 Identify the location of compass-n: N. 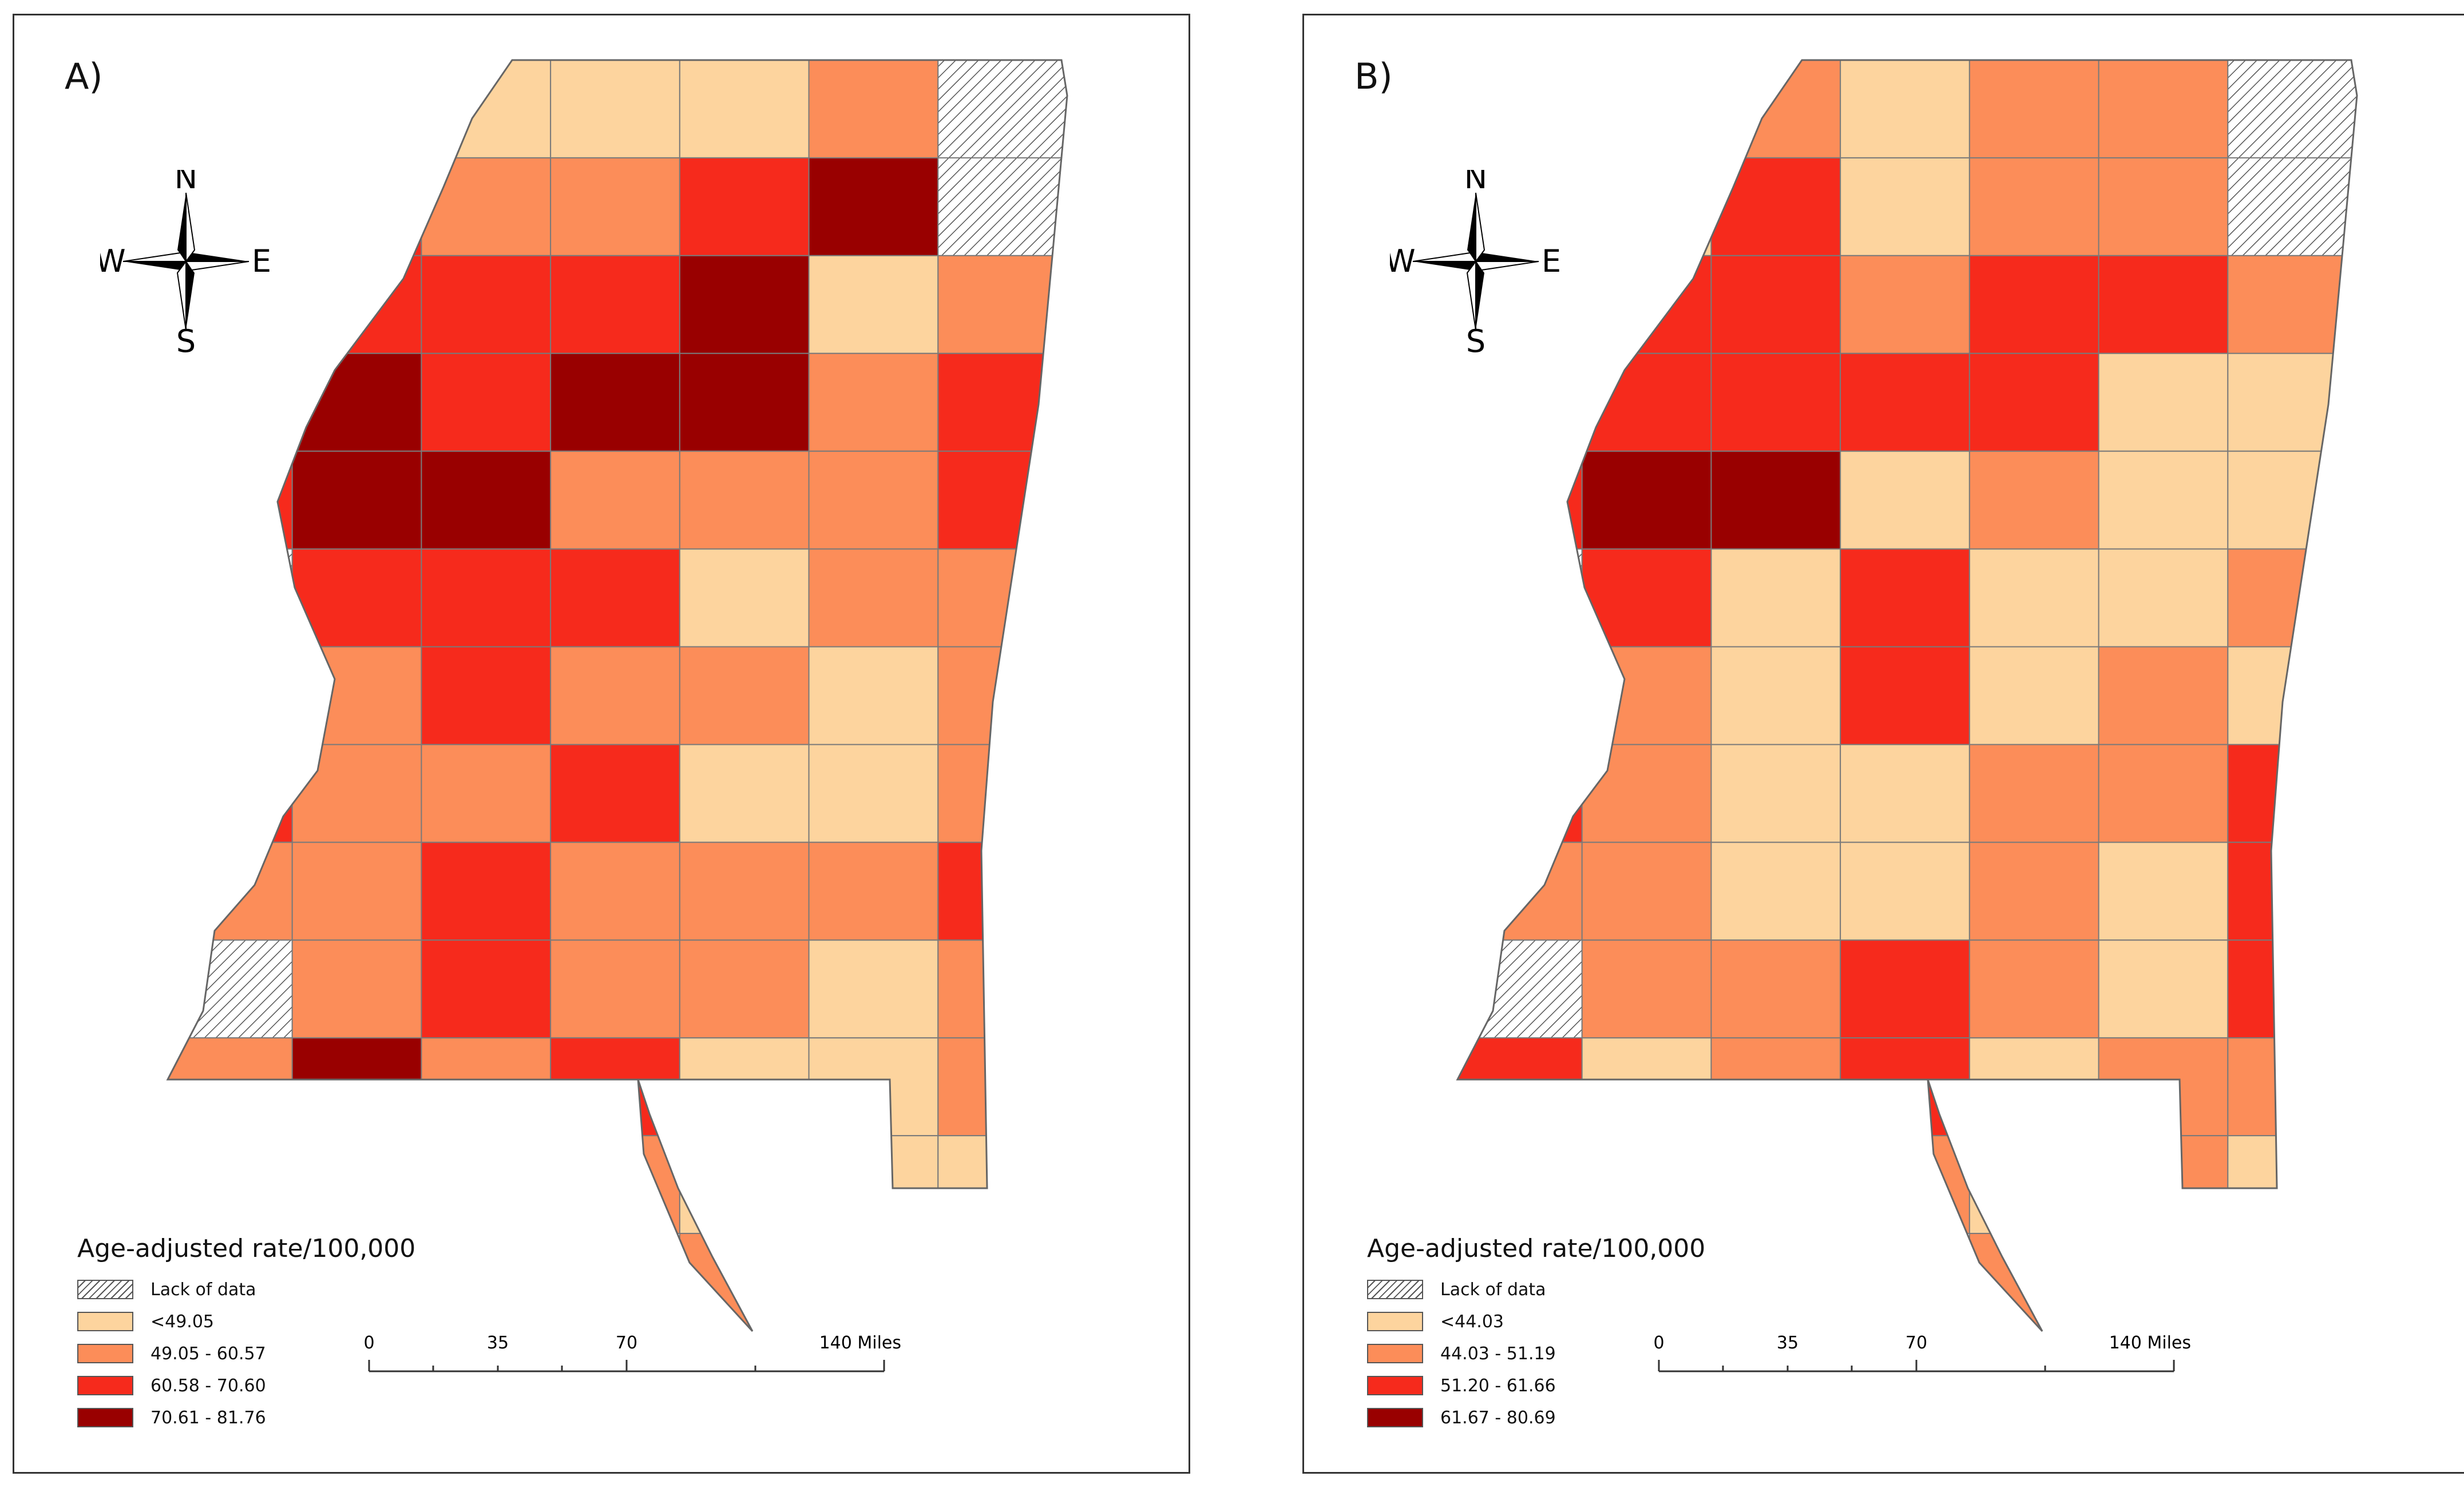
(1475, 183).